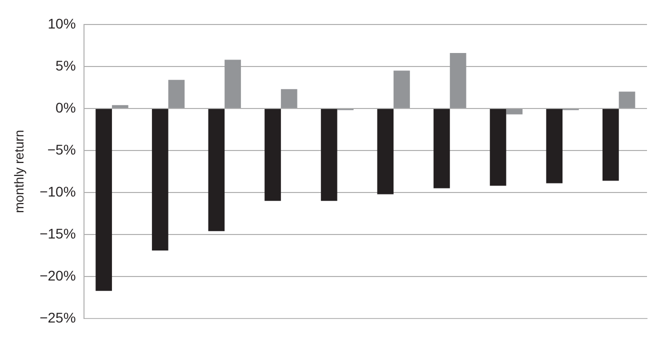 The height and width of the screenshot is (347, 661). Describe the element at coordinates (58, 275) in the screenshot. I see `y-tick-label: −20%` at that location.